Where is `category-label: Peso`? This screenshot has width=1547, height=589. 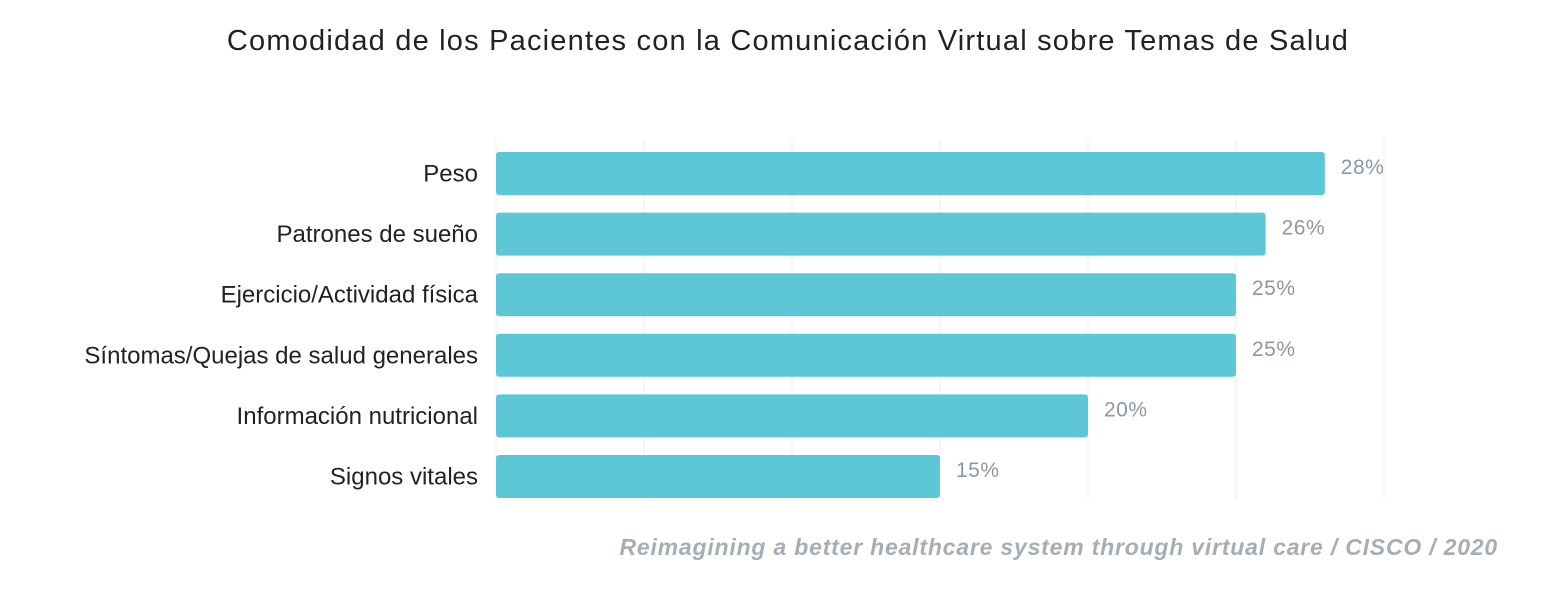 category-label: Peso is located at coordinates (450, 174).